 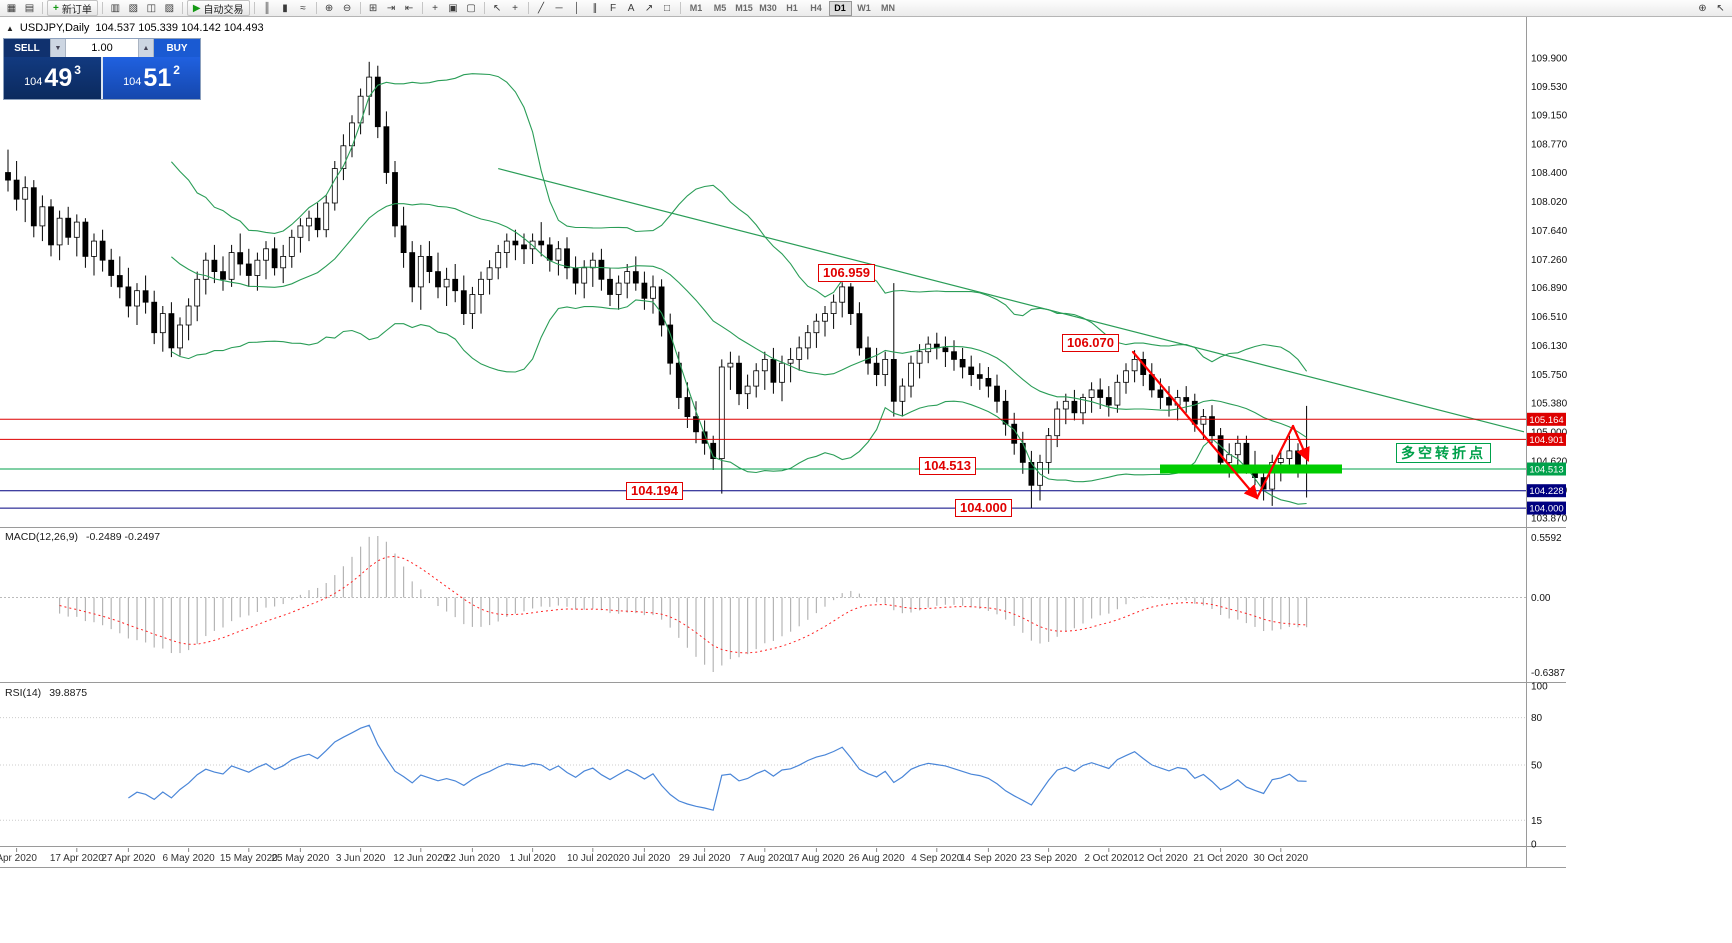 I want to click on tile-windows-icon: ⊞, so click(x=373, y=8).